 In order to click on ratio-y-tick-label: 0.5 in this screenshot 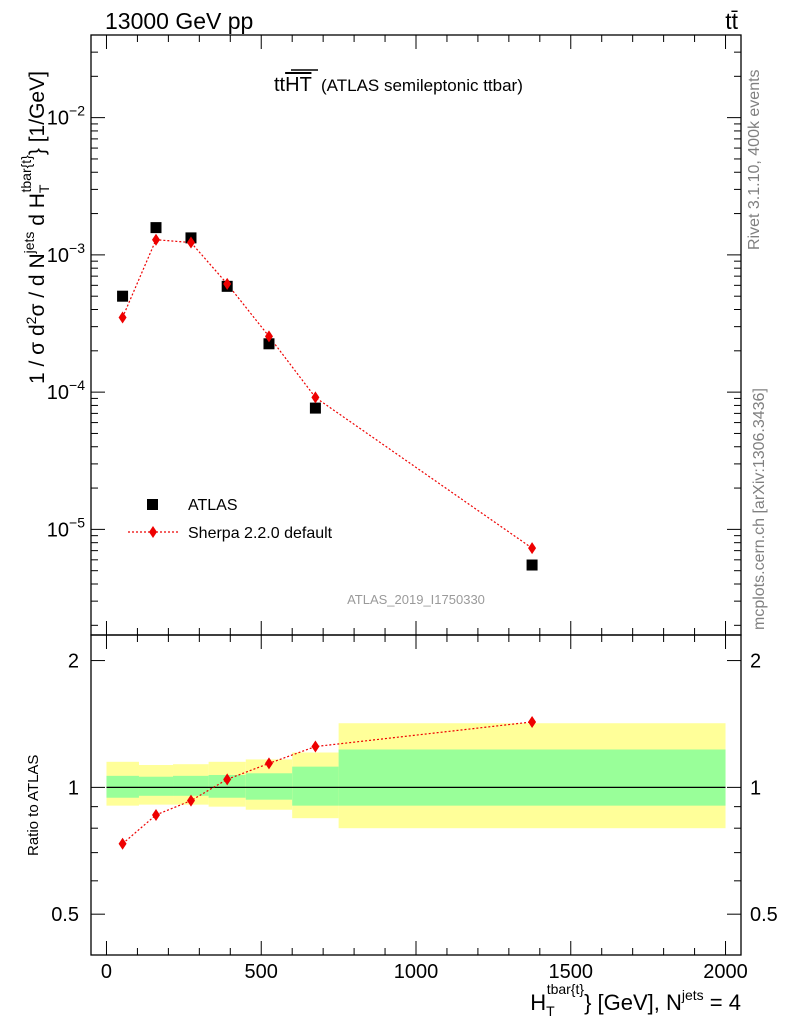, I will do `click(65, 915)`.